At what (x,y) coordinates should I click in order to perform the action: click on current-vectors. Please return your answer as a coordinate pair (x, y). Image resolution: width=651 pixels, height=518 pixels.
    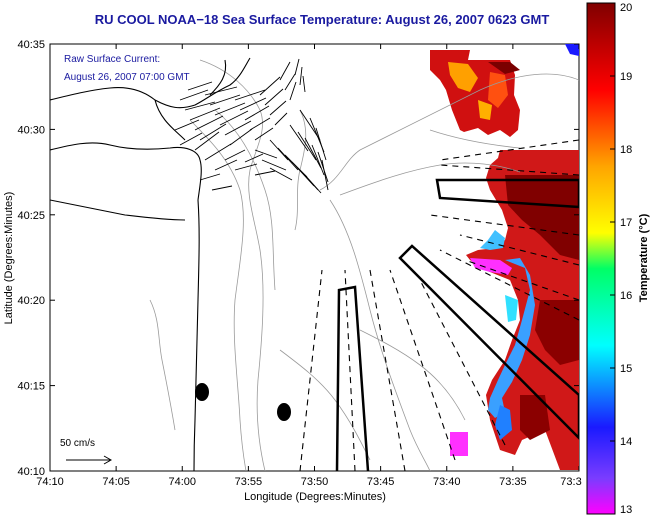
    Looking at the image, I should click on (251, 126).